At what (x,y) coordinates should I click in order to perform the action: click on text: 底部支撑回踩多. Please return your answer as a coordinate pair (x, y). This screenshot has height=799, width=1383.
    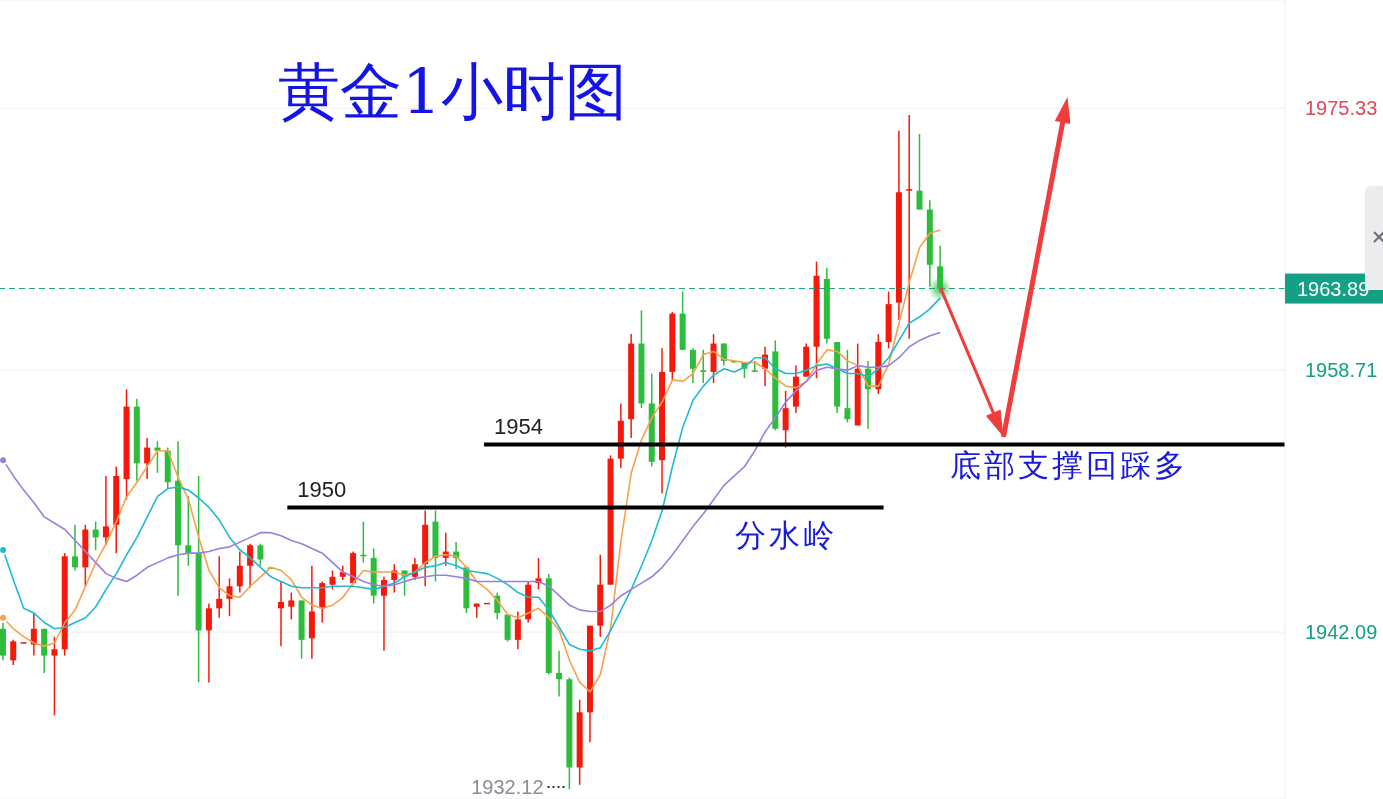
    Looking at the image, I should click on (1069, 466).